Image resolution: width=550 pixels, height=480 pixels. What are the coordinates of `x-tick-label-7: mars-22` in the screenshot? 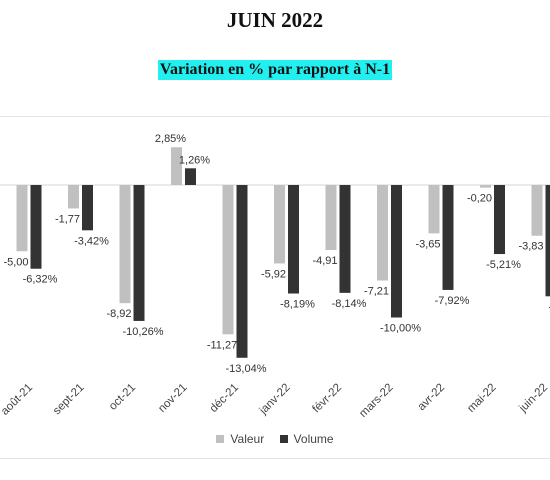 It's located at (376, 401).